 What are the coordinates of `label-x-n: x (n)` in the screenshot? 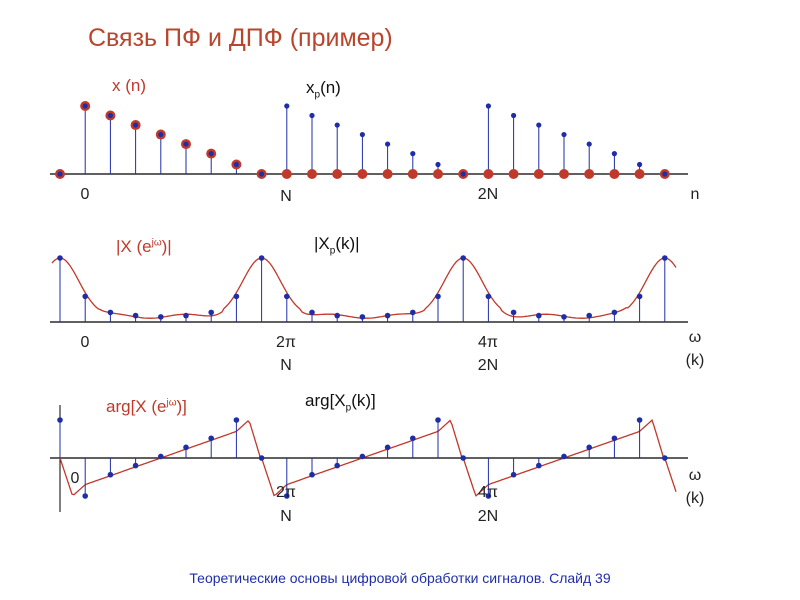 It's located at (129, 85).